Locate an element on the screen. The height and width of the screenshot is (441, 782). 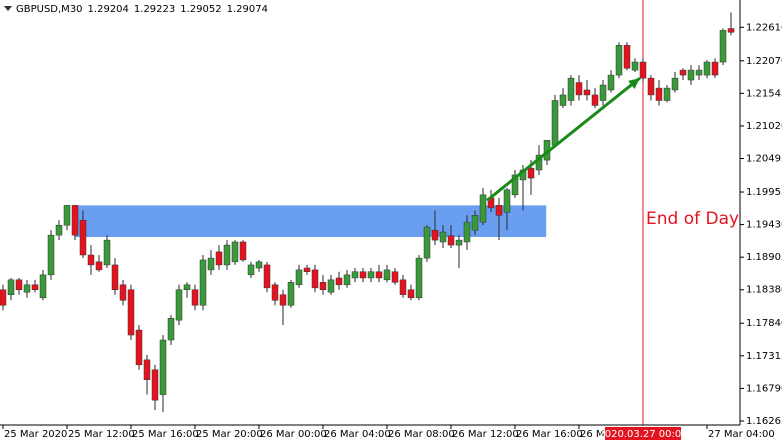
y-tick-label: 1.18905 is located at coordinates (764, 257).